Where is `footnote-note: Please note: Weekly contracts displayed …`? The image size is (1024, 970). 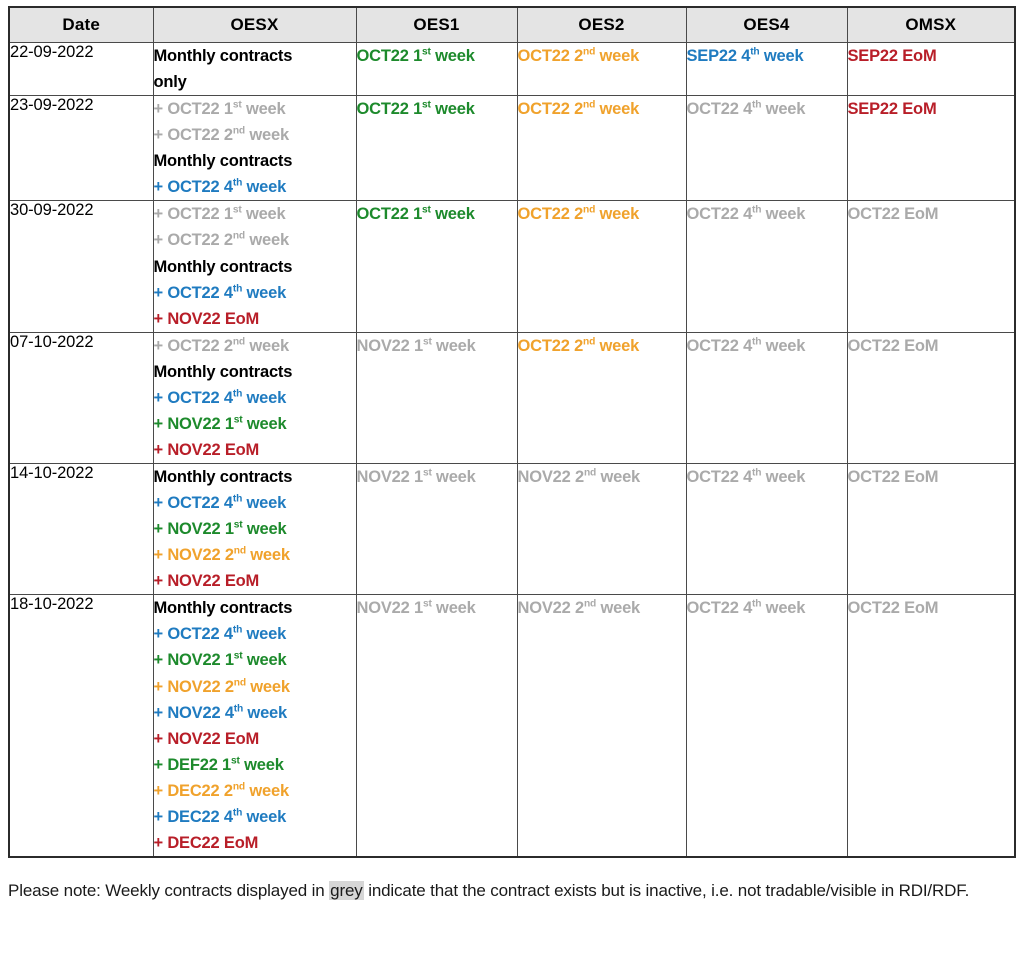
footnote-note: Please note: Weekly contracts displayed … is located at coordinates (511, 890).